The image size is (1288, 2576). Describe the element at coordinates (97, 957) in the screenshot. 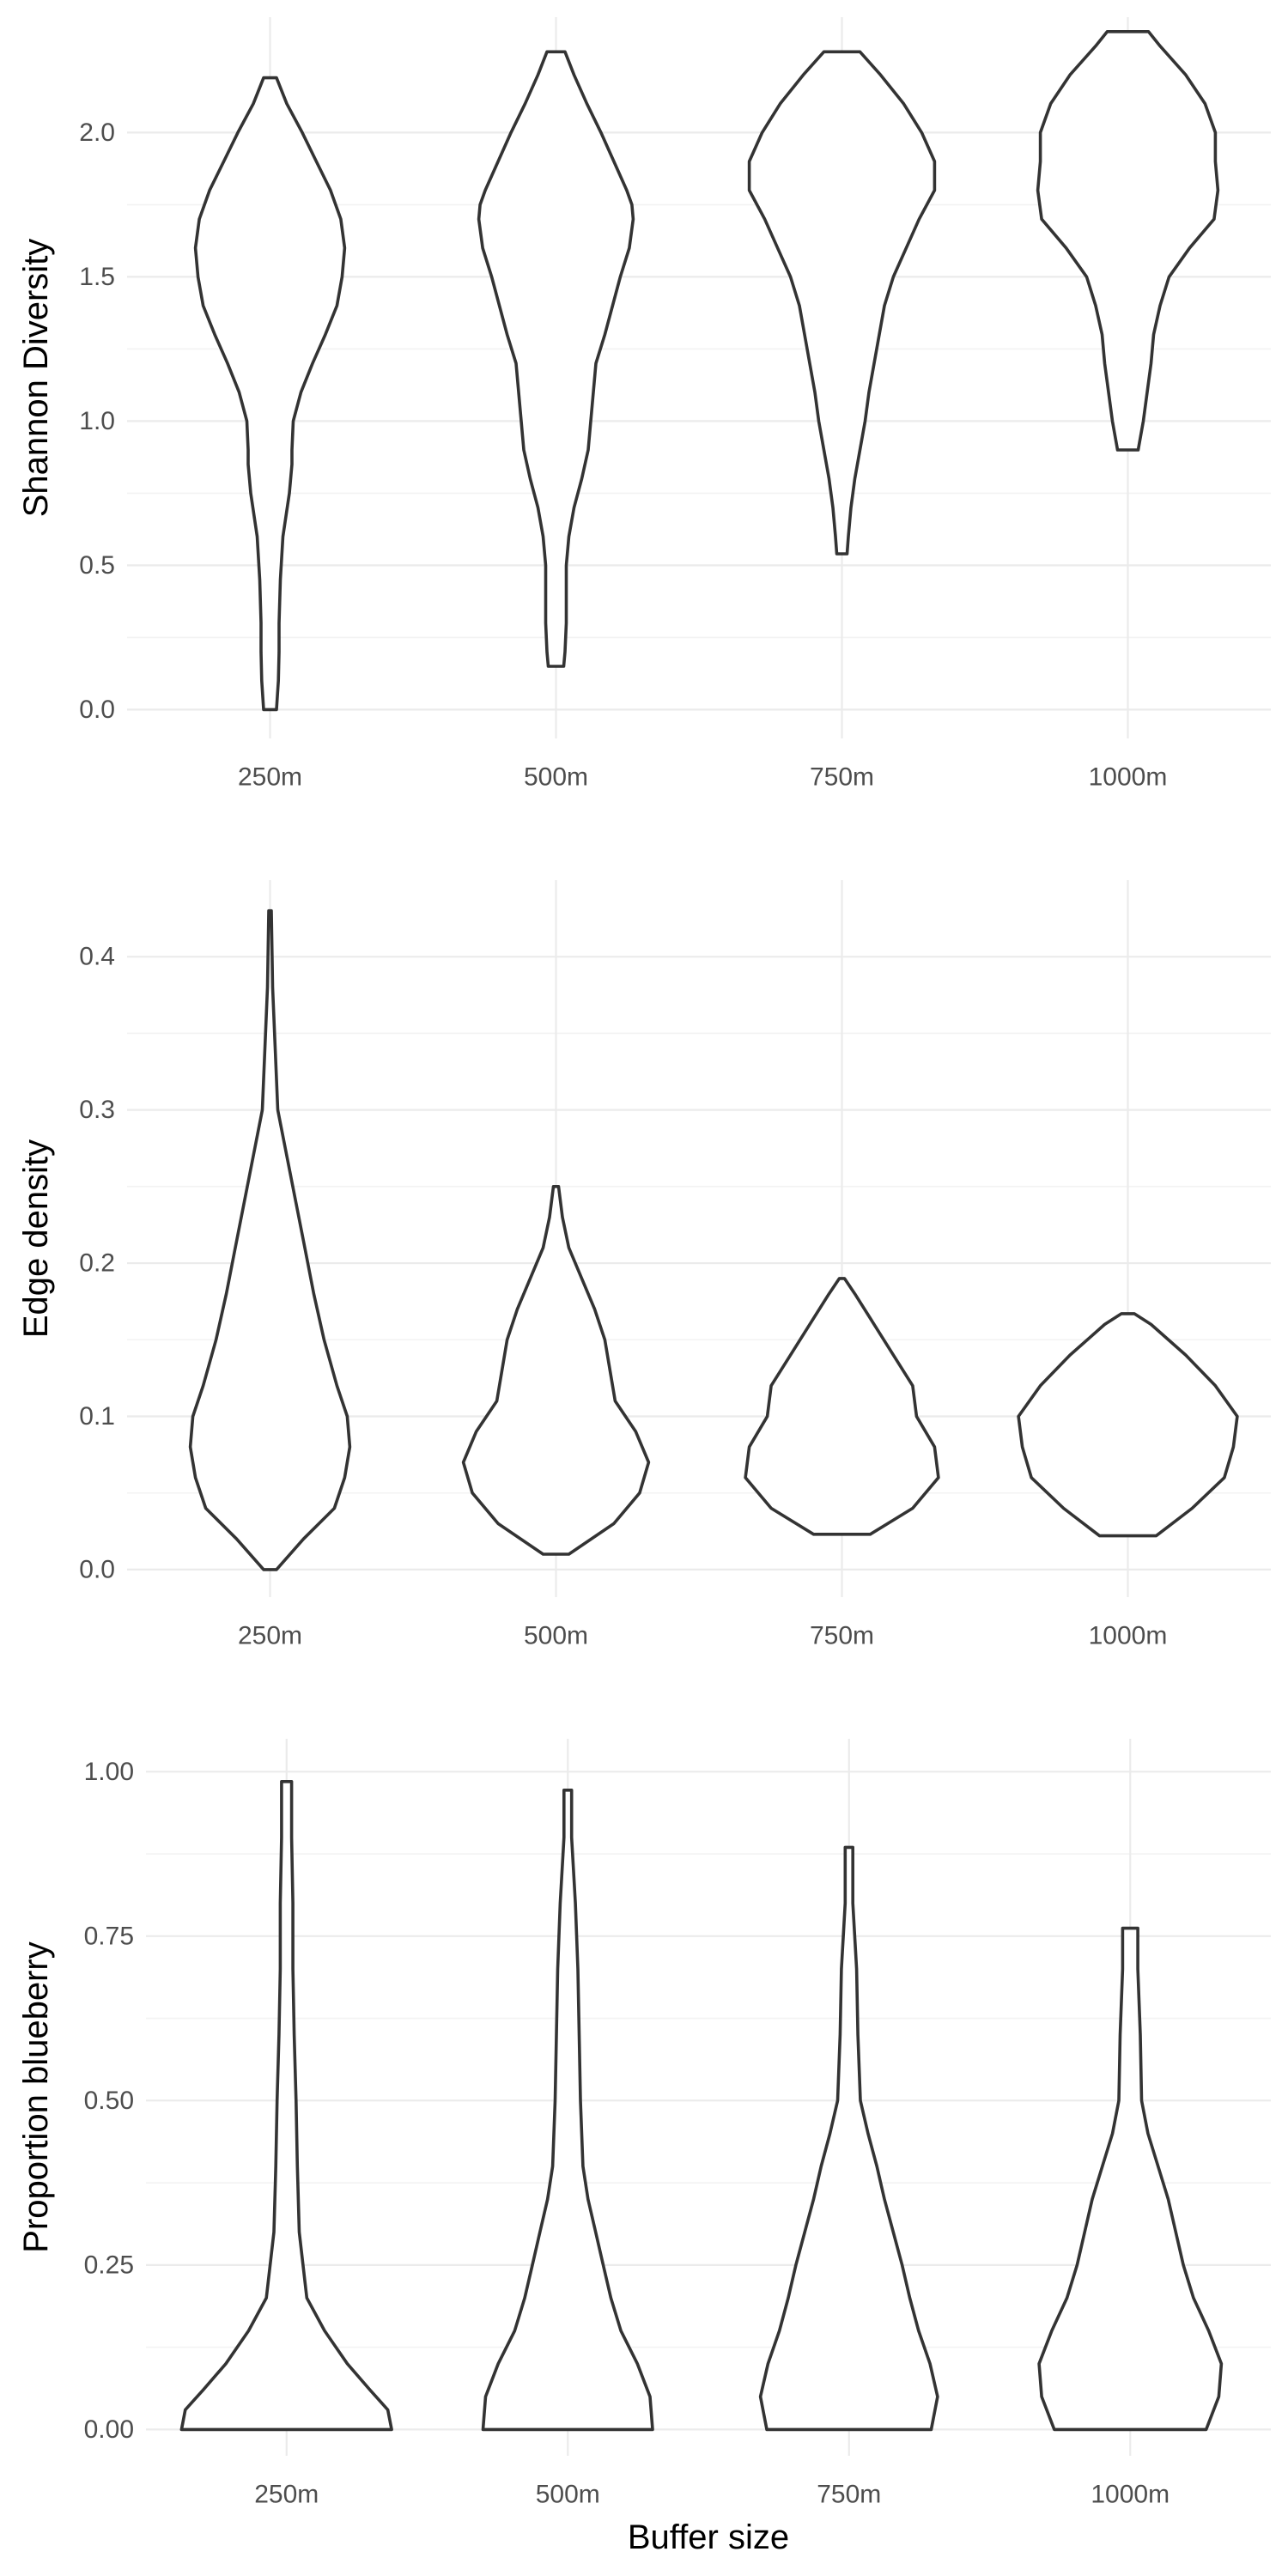

I see `y-tick-label: 0.4` at that location.